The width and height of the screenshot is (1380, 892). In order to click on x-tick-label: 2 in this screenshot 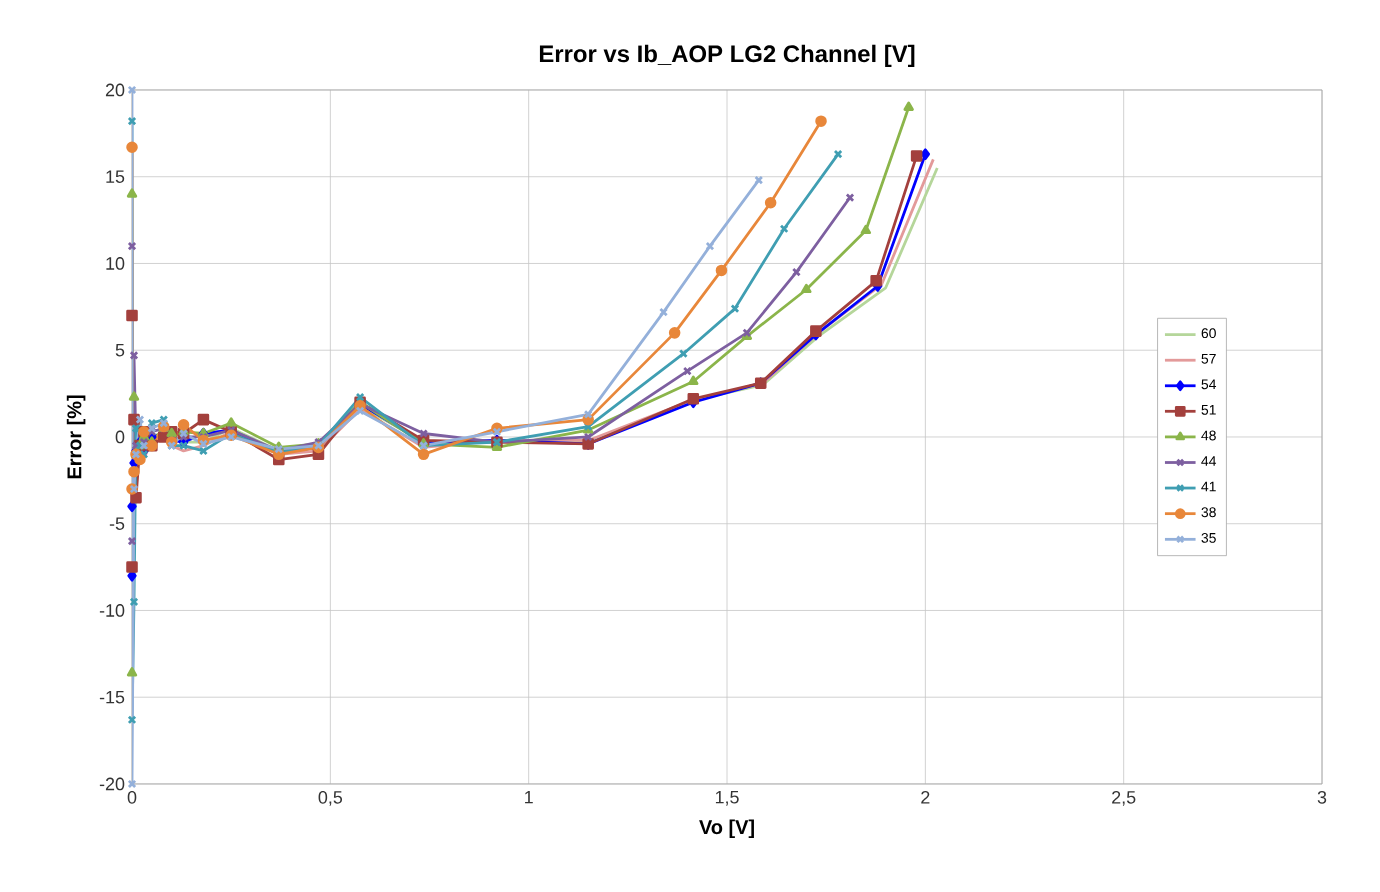, I will do `click(925, 797)`.